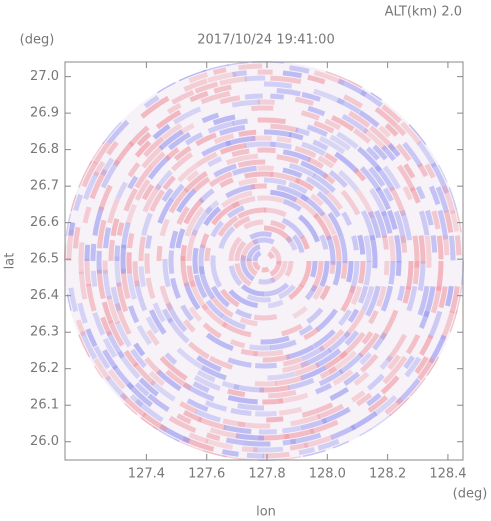 This screenshot has width=491, height=521. Describe the element at coordinates (387, 474) in the screenshot. I see `x-tick-label: 128.2` at that location.